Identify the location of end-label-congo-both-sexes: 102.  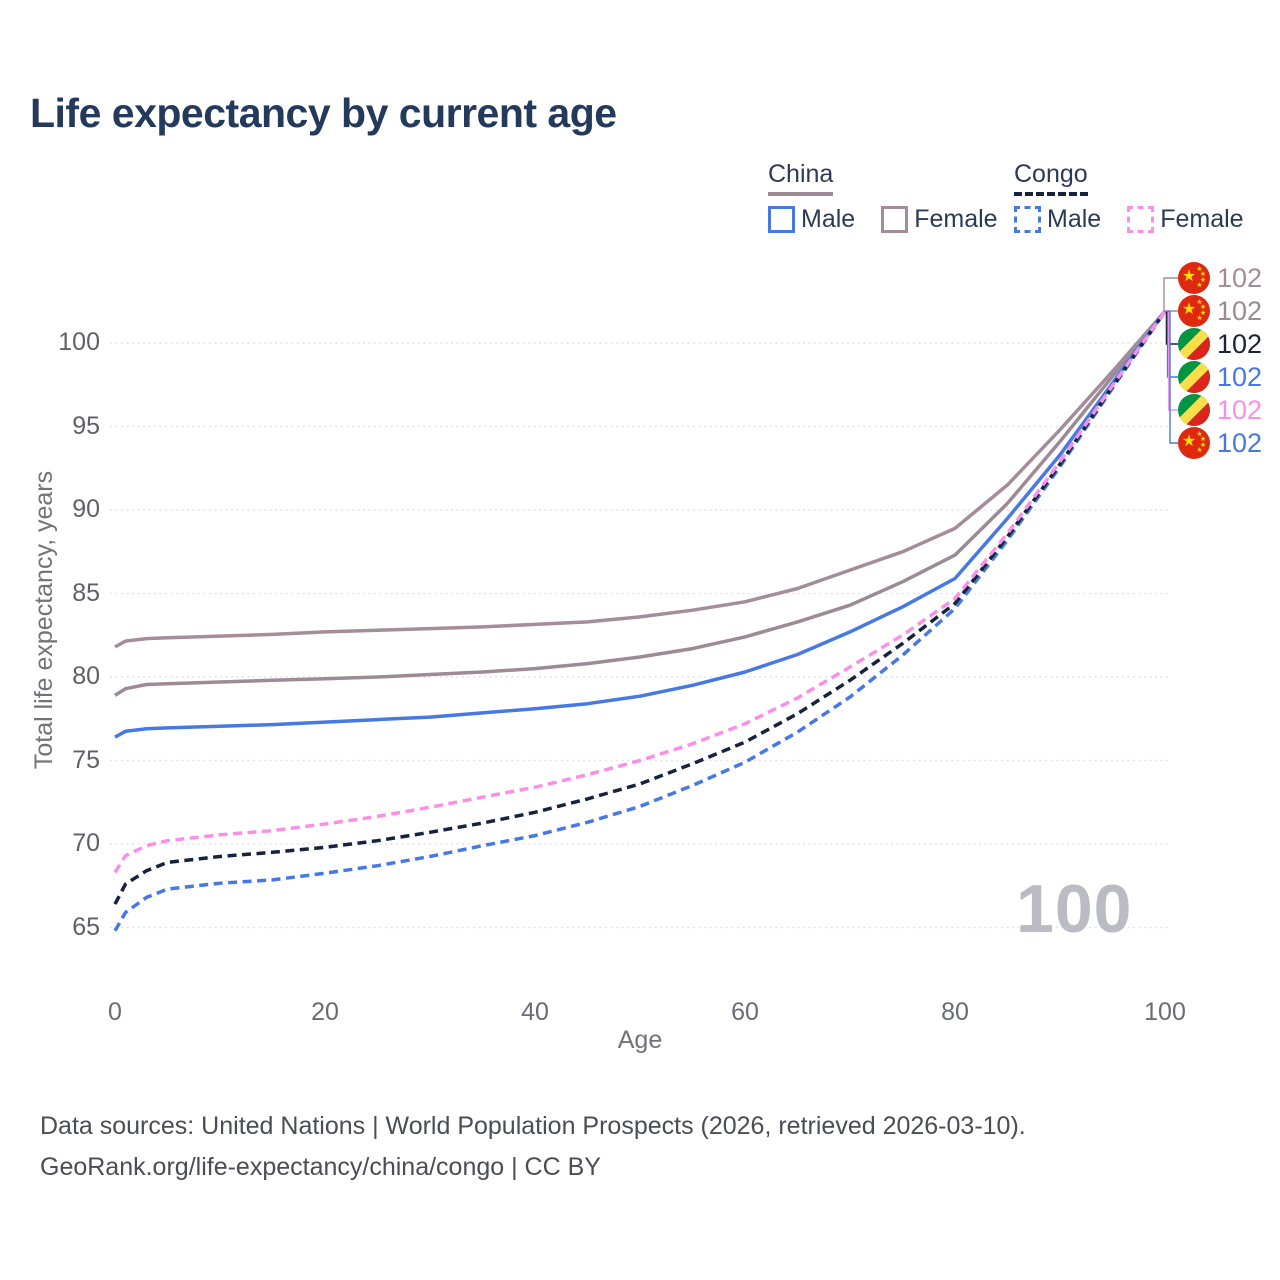
(1220, 344).